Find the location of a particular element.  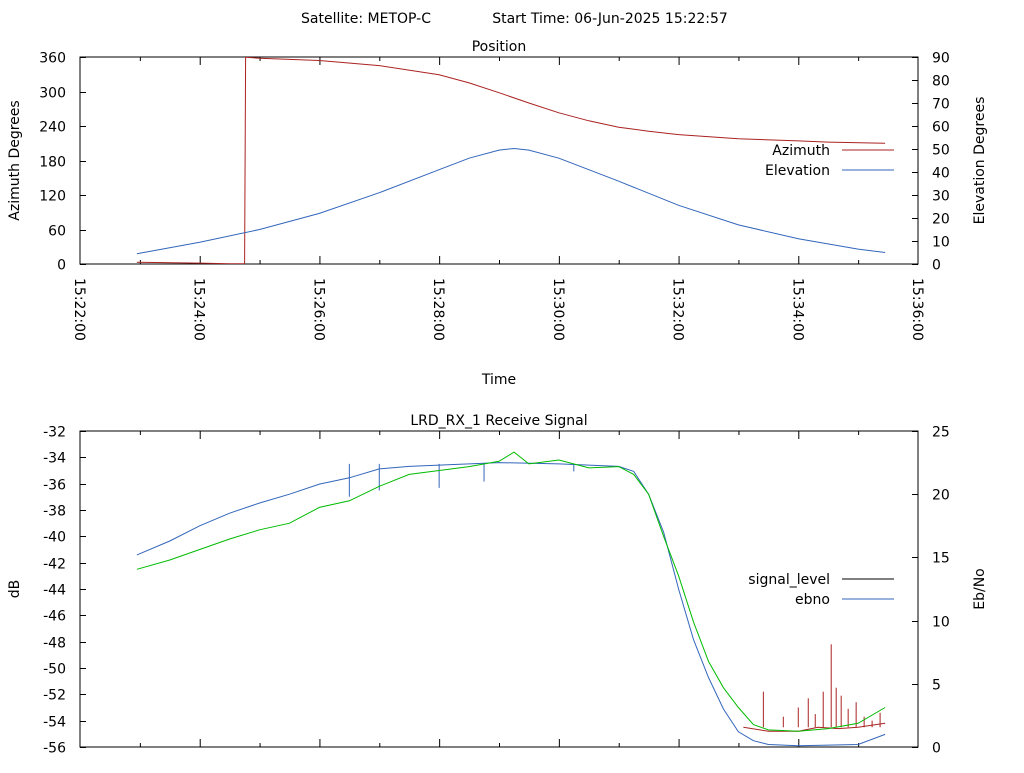

p1-y-tick-label: -44 is located at coordinates (54, 591).